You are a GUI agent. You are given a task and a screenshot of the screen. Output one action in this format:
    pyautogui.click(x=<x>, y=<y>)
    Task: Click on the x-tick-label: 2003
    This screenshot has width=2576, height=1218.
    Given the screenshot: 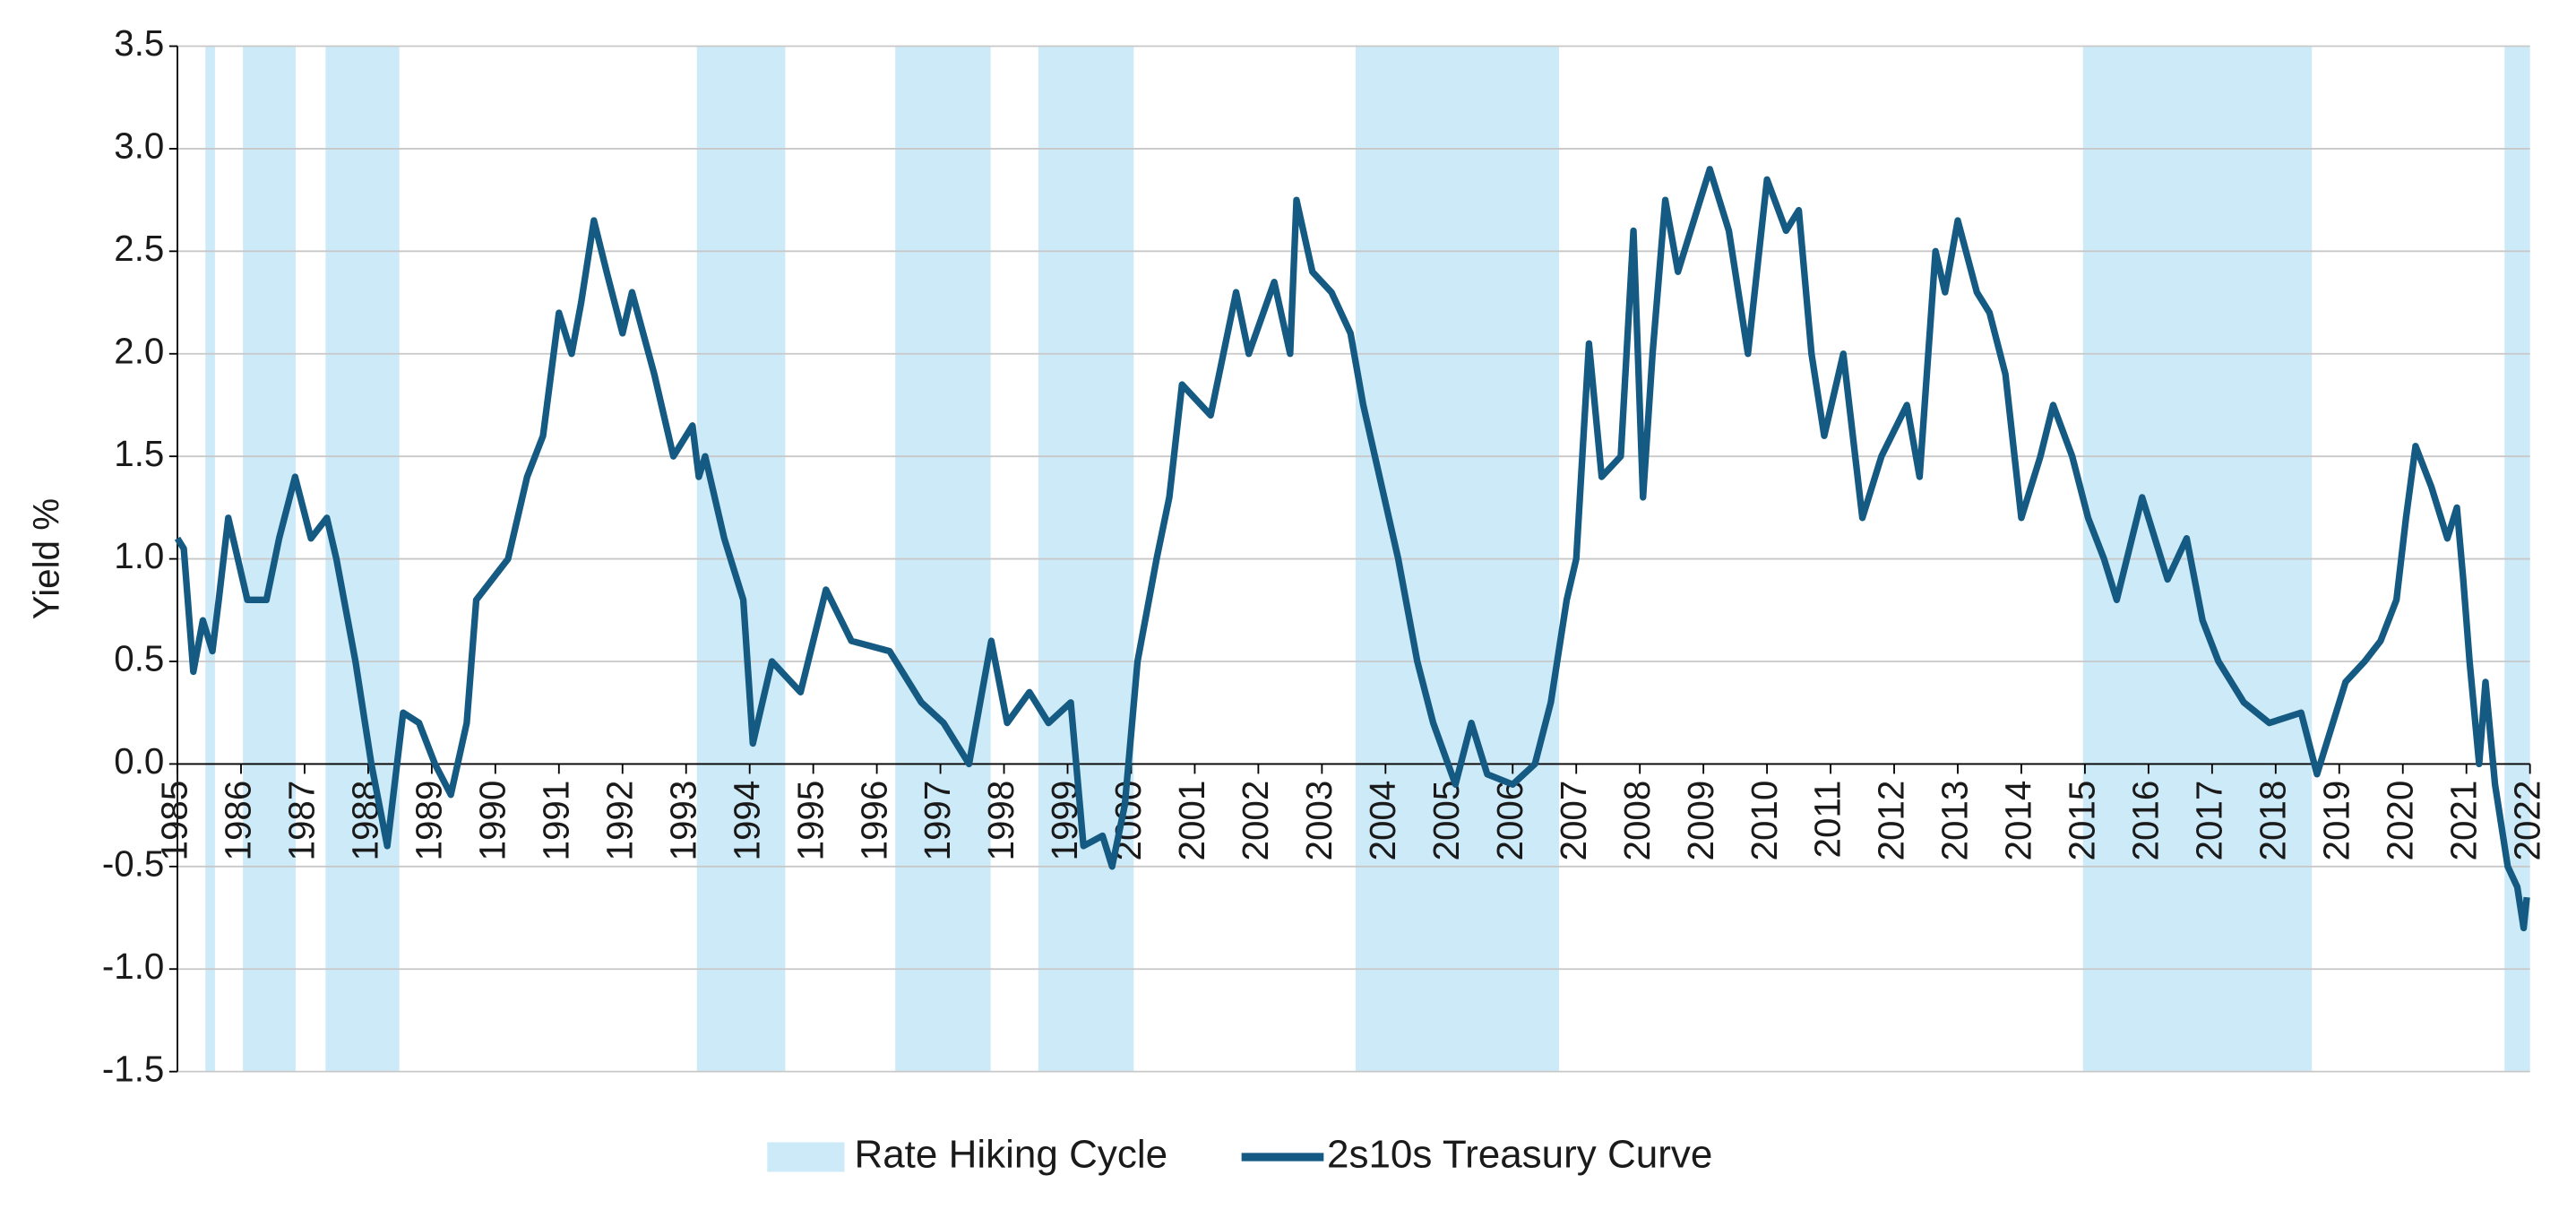 What is the action you would take?
    pyautogui.click(x=1319, y=821)
    